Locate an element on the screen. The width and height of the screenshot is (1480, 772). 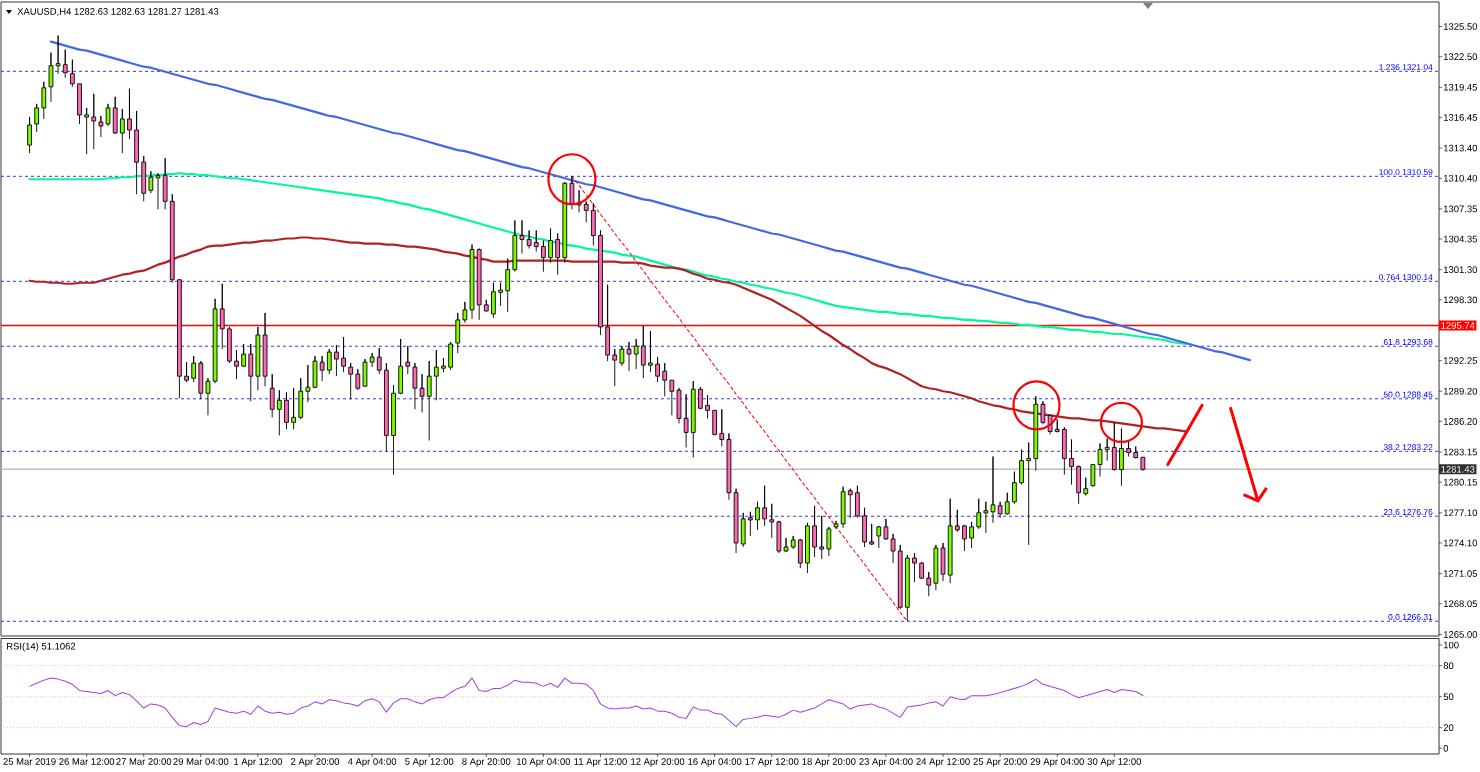
ref-line-label: 100.0 1310.59 is located at coordinates (1406, 172).